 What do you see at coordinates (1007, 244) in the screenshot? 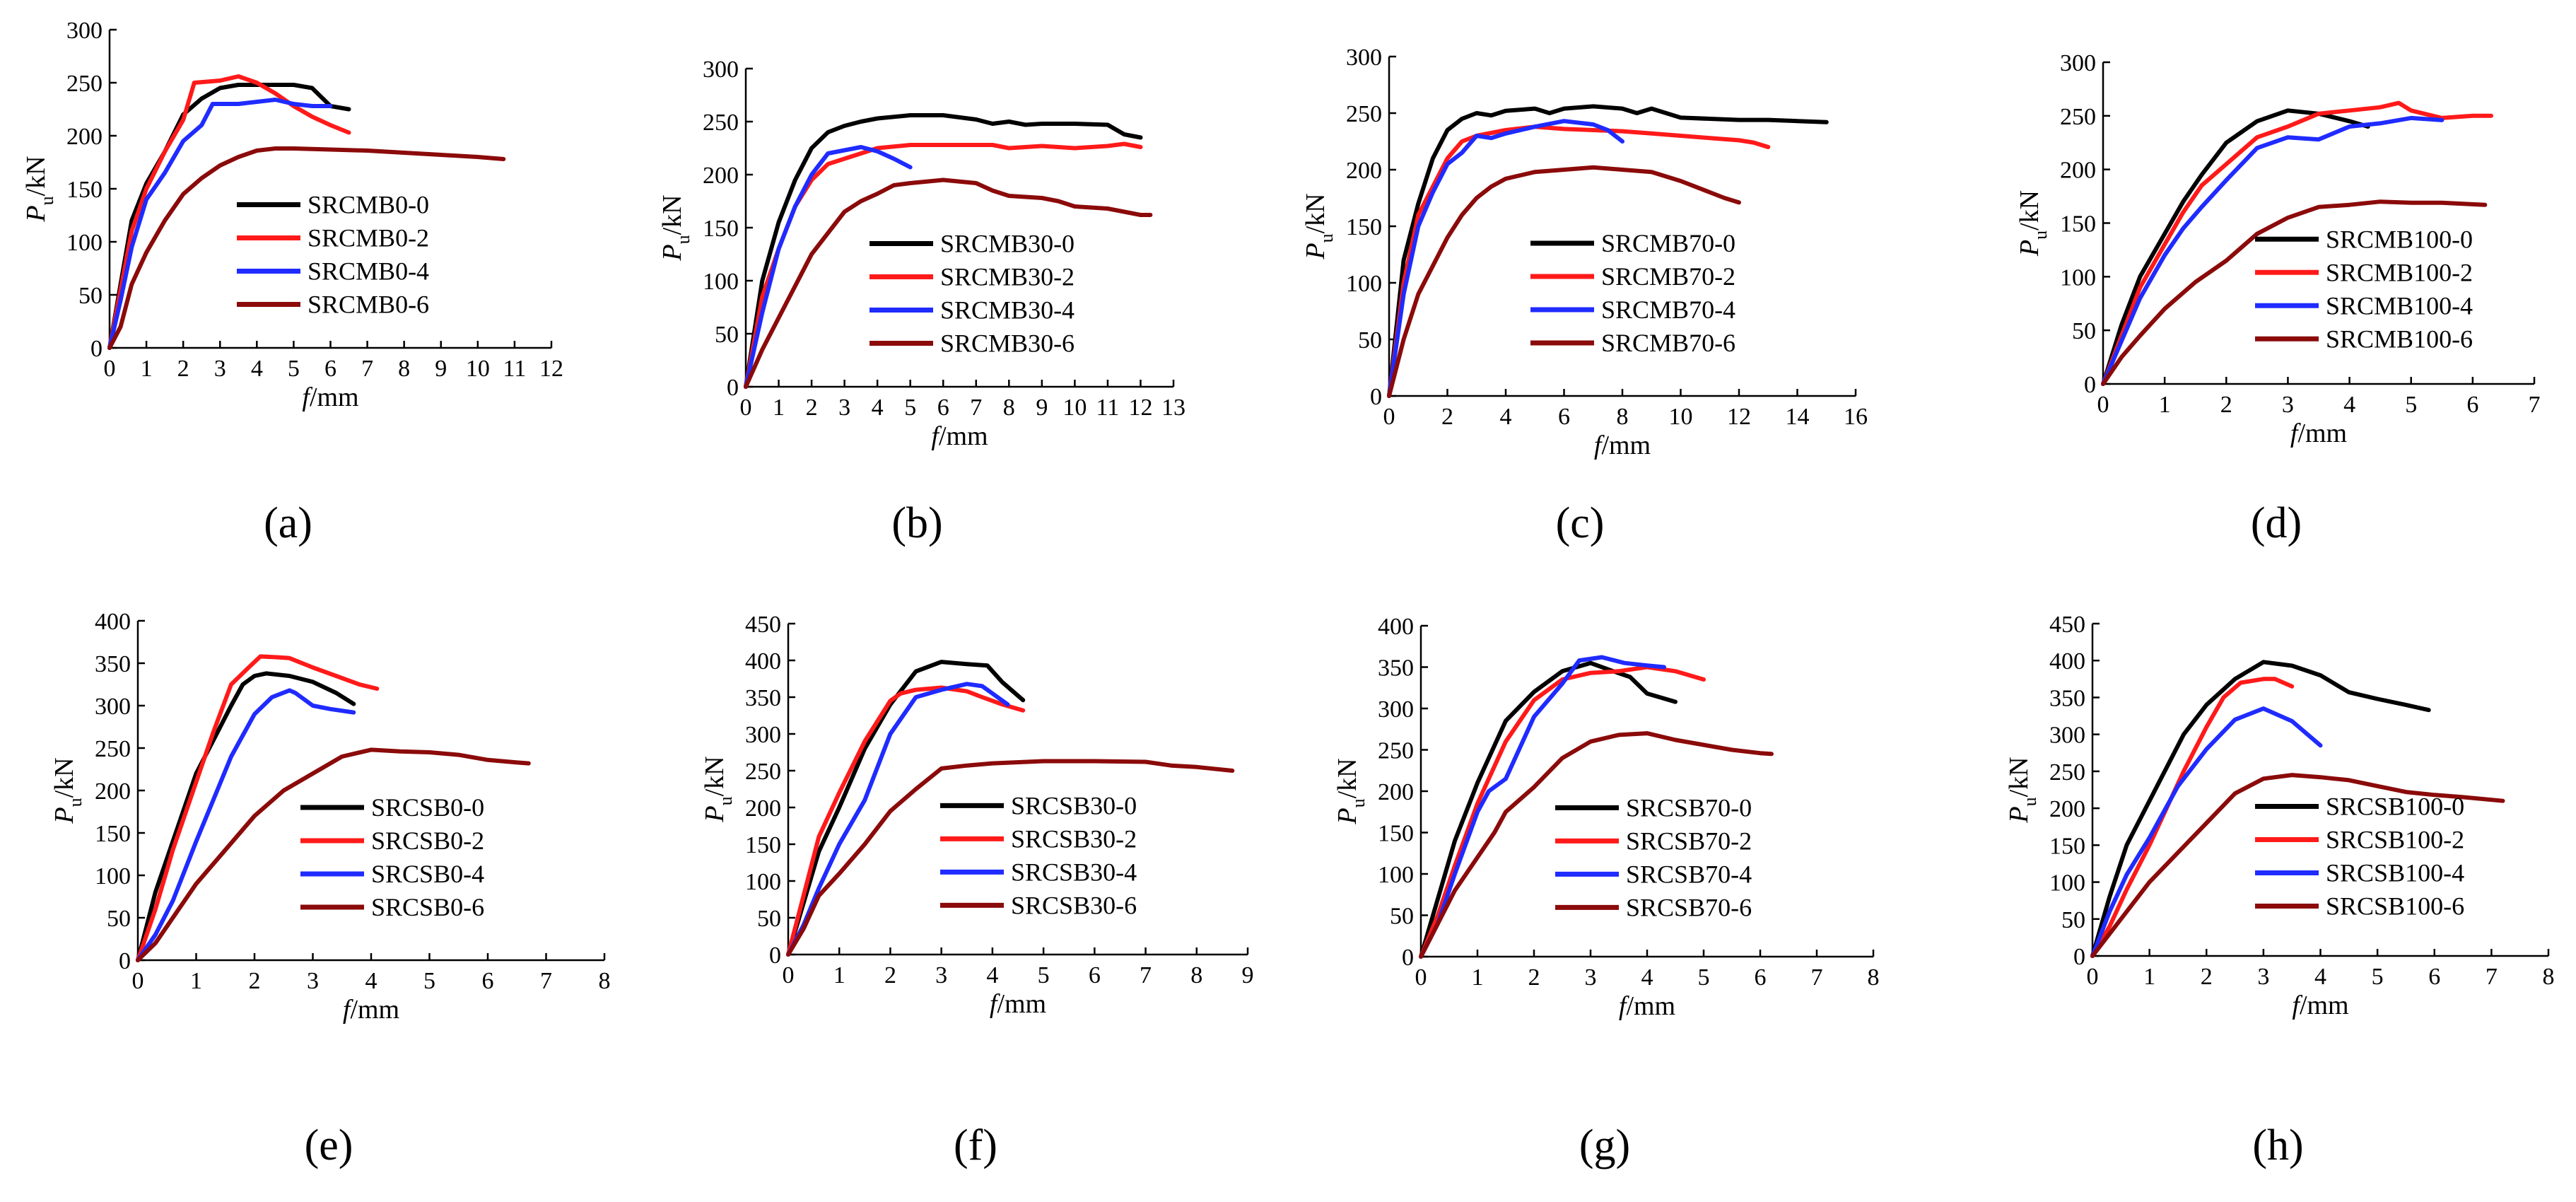
I see `legend-label-SRCMB30-0: SRCMB30-0` at bounding box center [1007, 244].